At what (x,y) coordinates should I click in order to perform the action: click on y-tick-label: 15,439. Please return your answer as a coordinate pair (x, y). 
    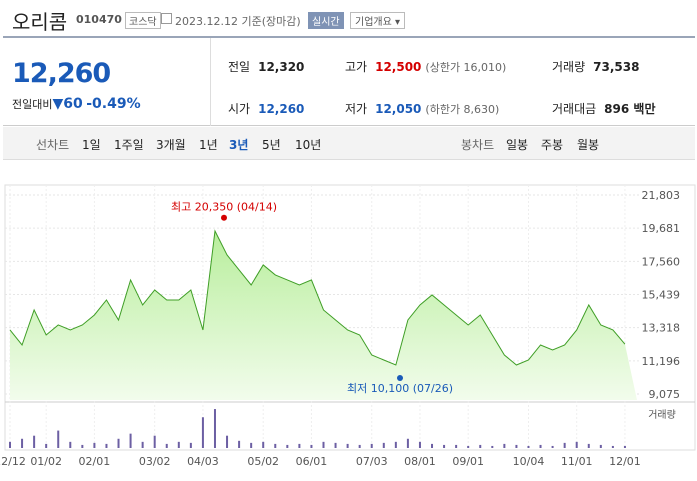
    Looking at the image, I should click on (661, 295).